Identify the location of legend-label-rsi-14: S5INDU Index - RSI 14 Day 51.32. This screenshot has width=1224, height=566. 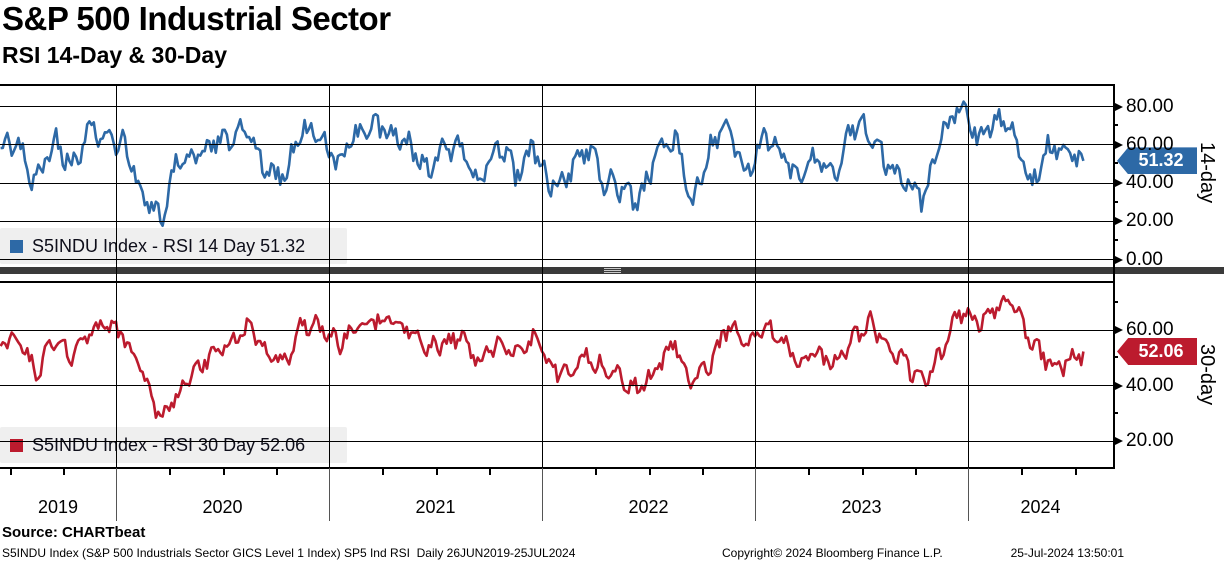
(169, 245).